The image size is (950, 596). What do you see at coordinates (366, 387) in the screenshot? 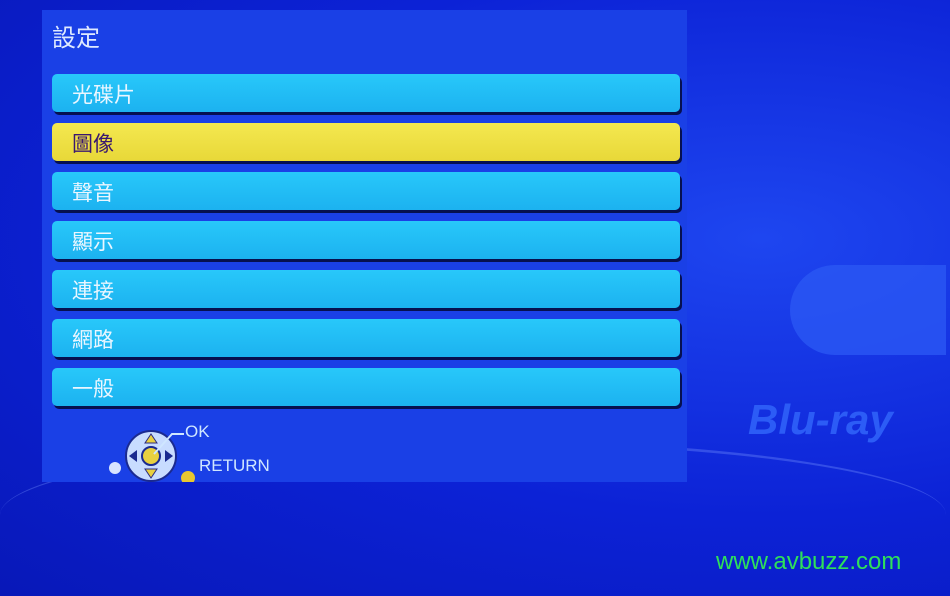
I see `menu-item: 一般` at bounding box center [366, 387].